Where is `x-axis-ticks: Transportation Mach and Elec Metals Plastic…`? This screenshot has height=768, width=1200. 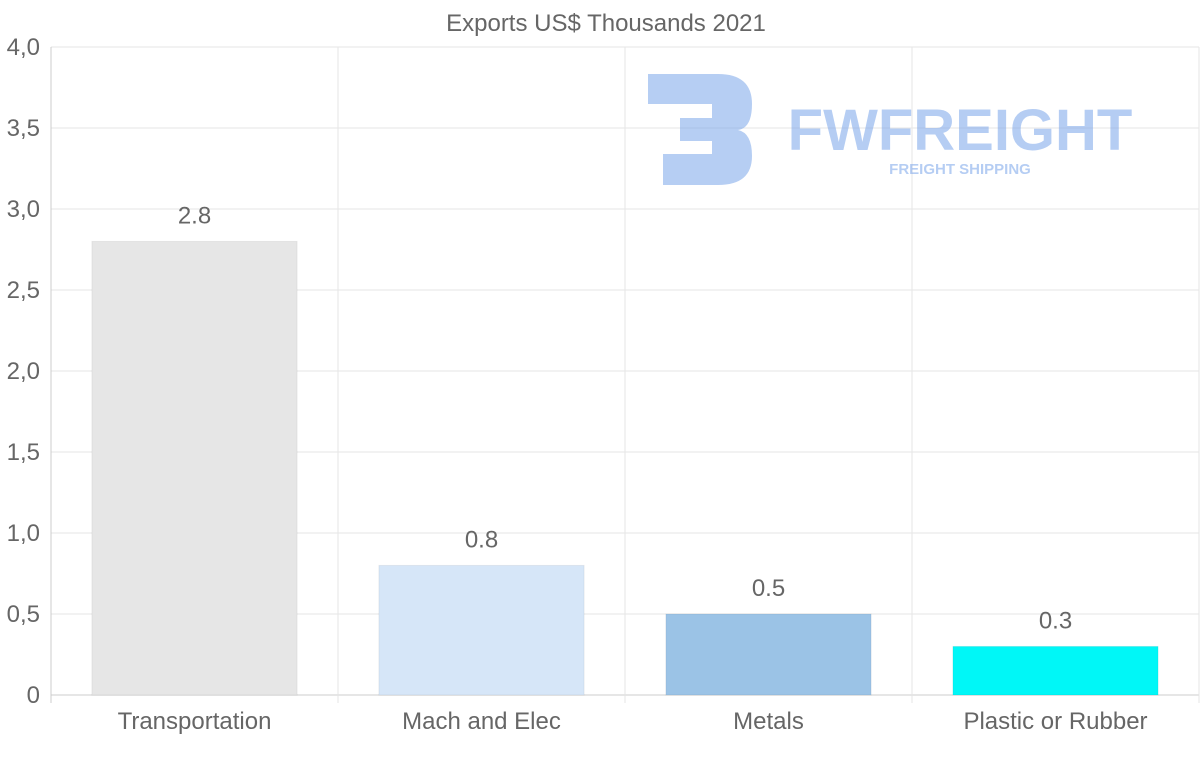
x-axis-ticks: Transportation Mach and Elec Metals Plastic… is located at coordinates (633, 721).